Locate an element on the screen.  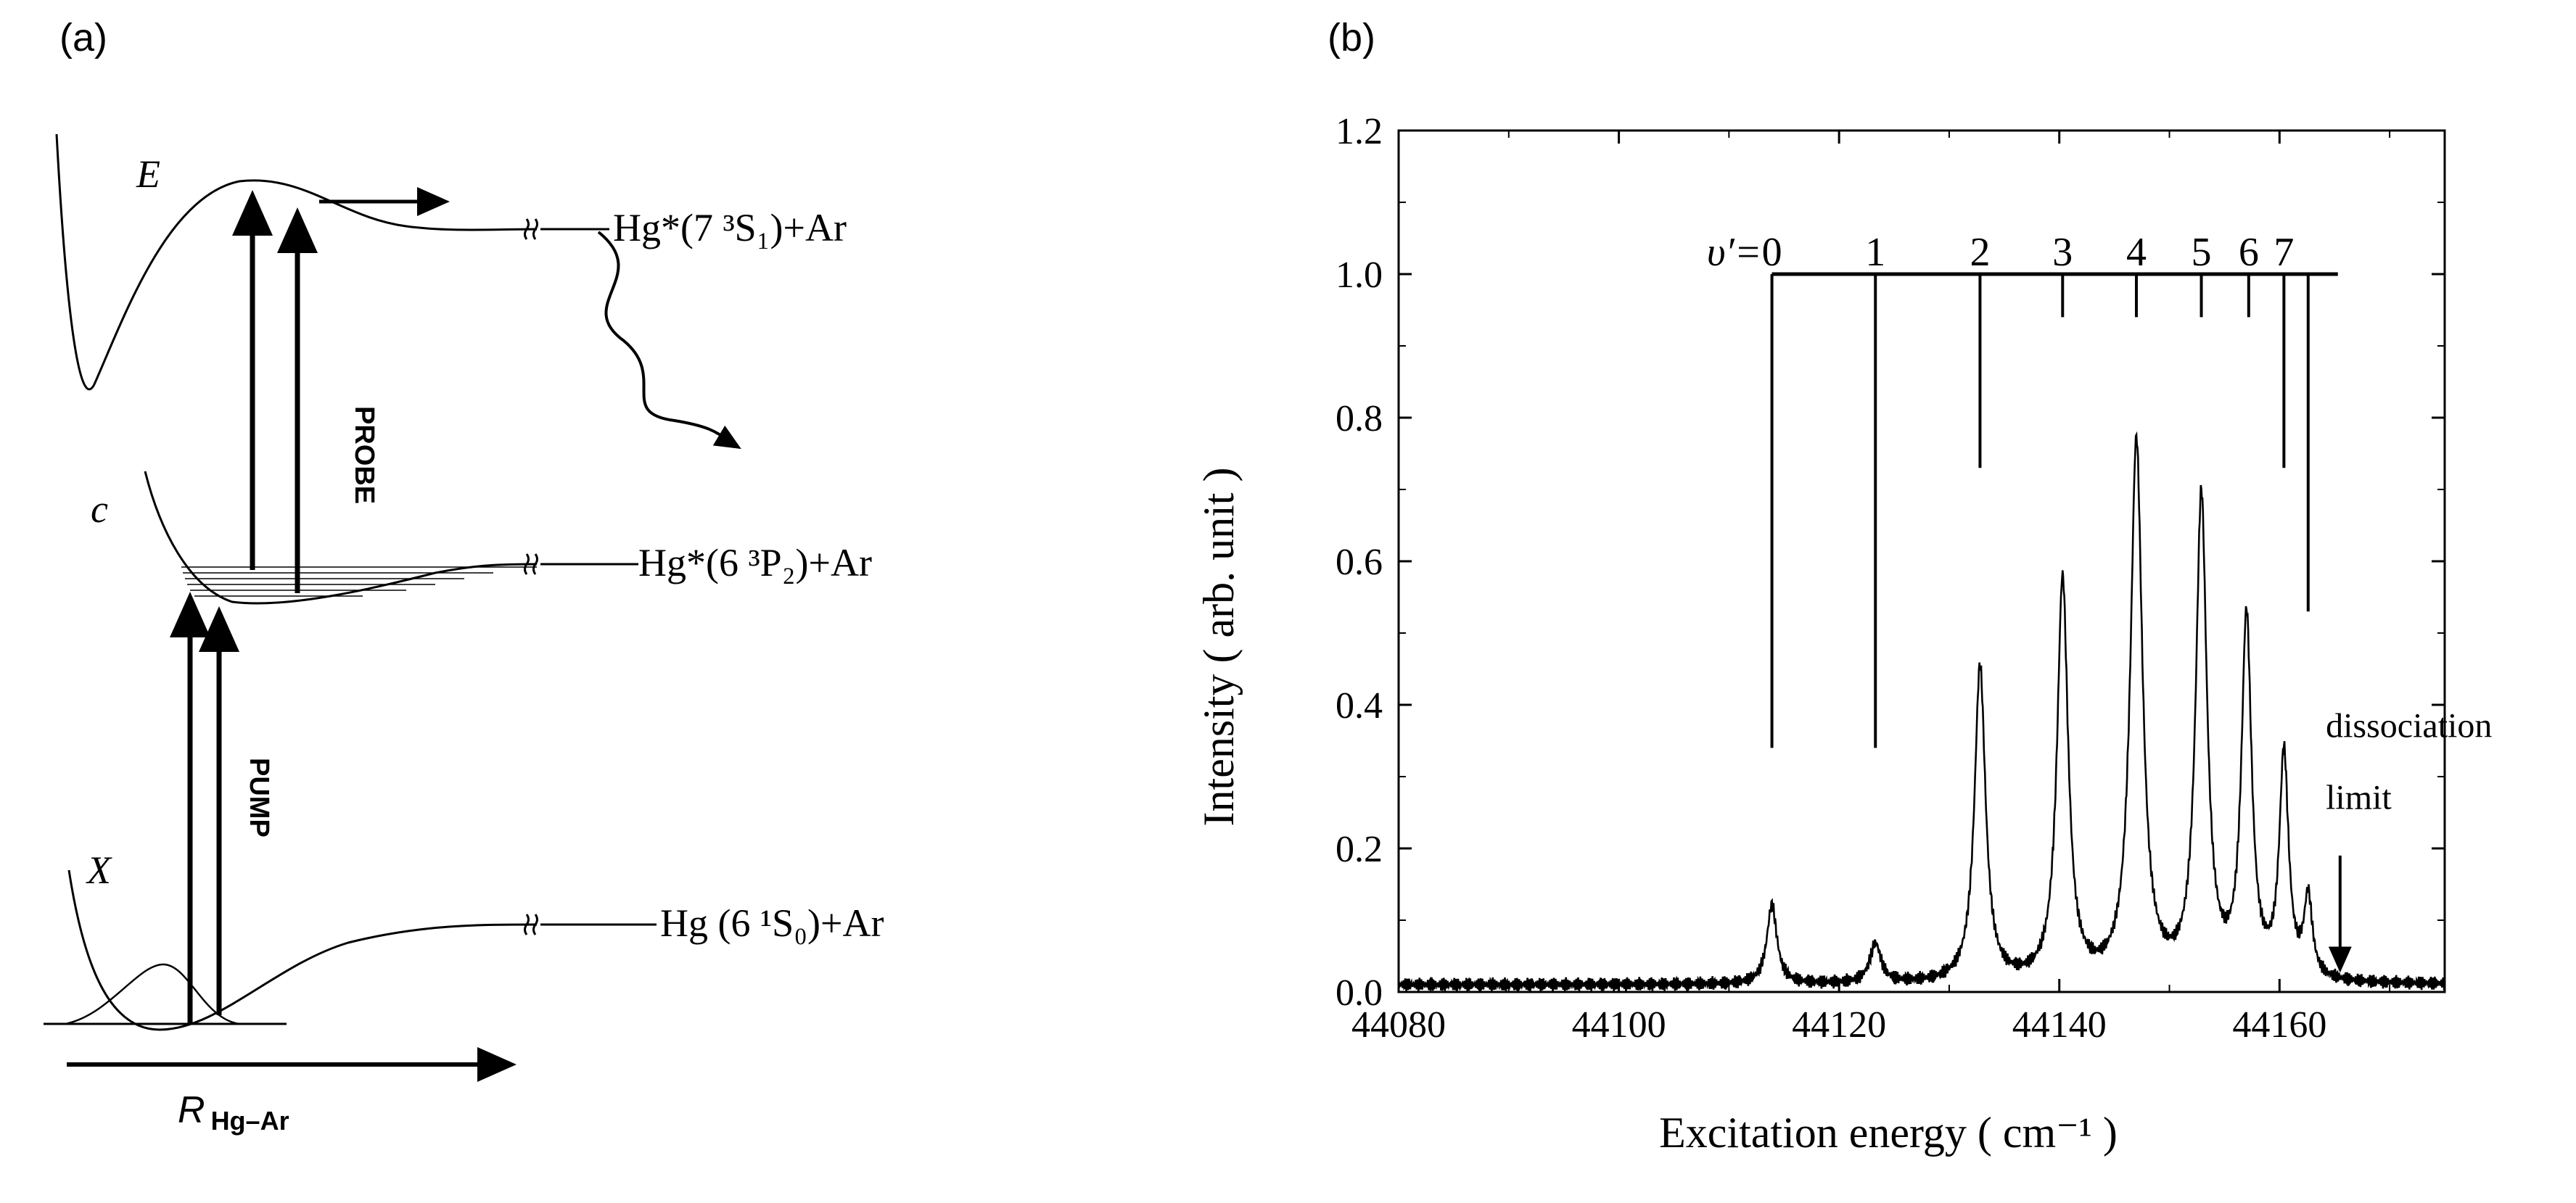
y-tick-label: 0.0 is located at coordinates (1359, 993).